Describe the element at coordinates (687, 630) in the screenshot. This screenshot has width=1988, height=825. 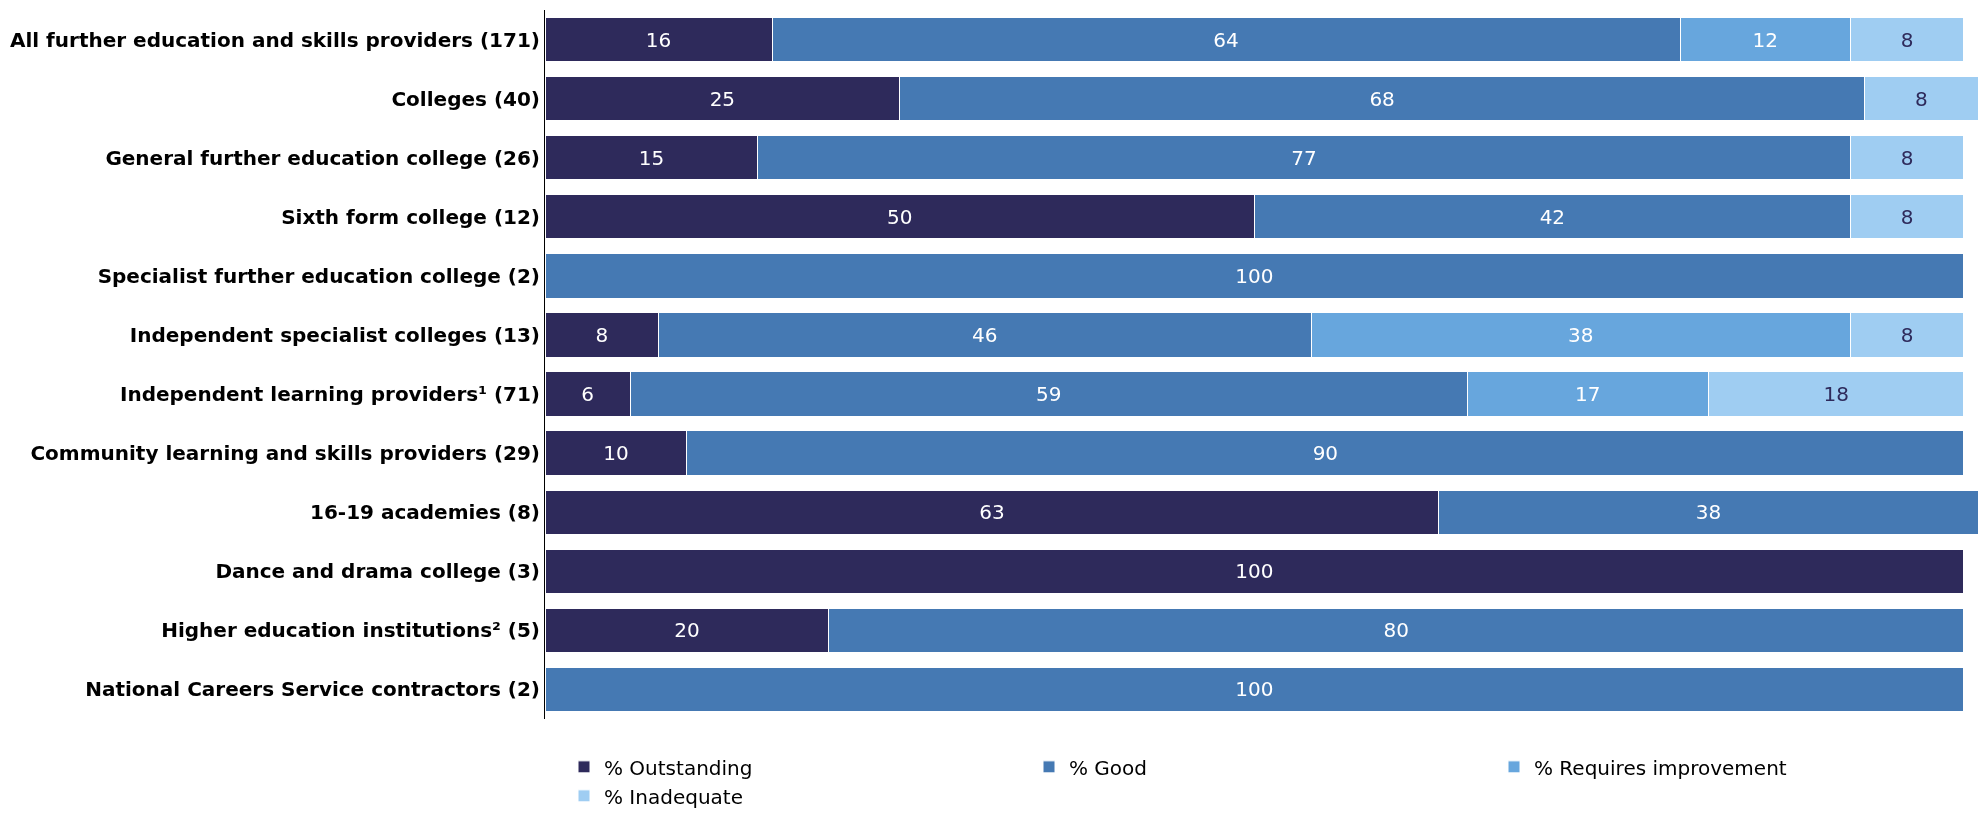
I see `data-label: 20` at that location.